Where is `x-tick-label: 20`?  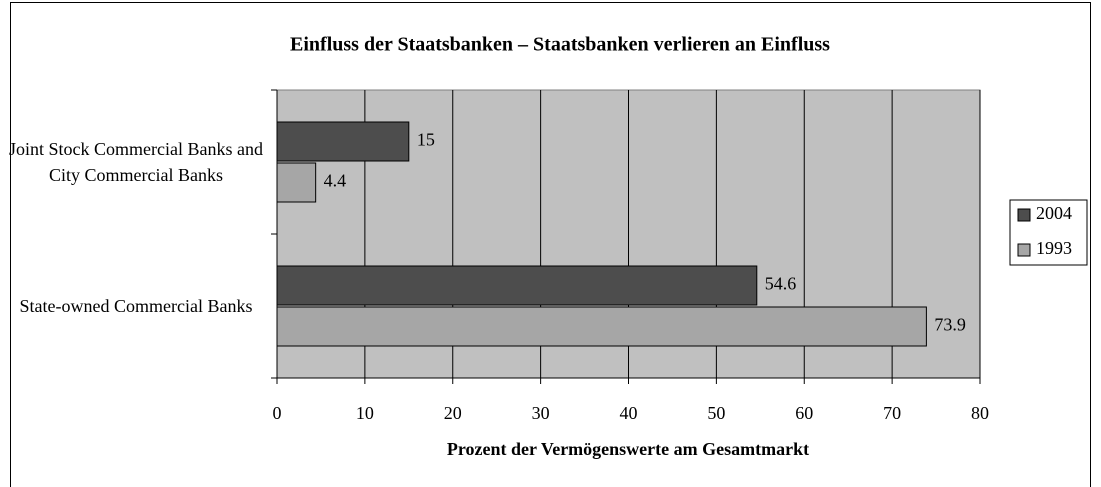
x-tick-label: 20 is located at coordinates (453, 413).